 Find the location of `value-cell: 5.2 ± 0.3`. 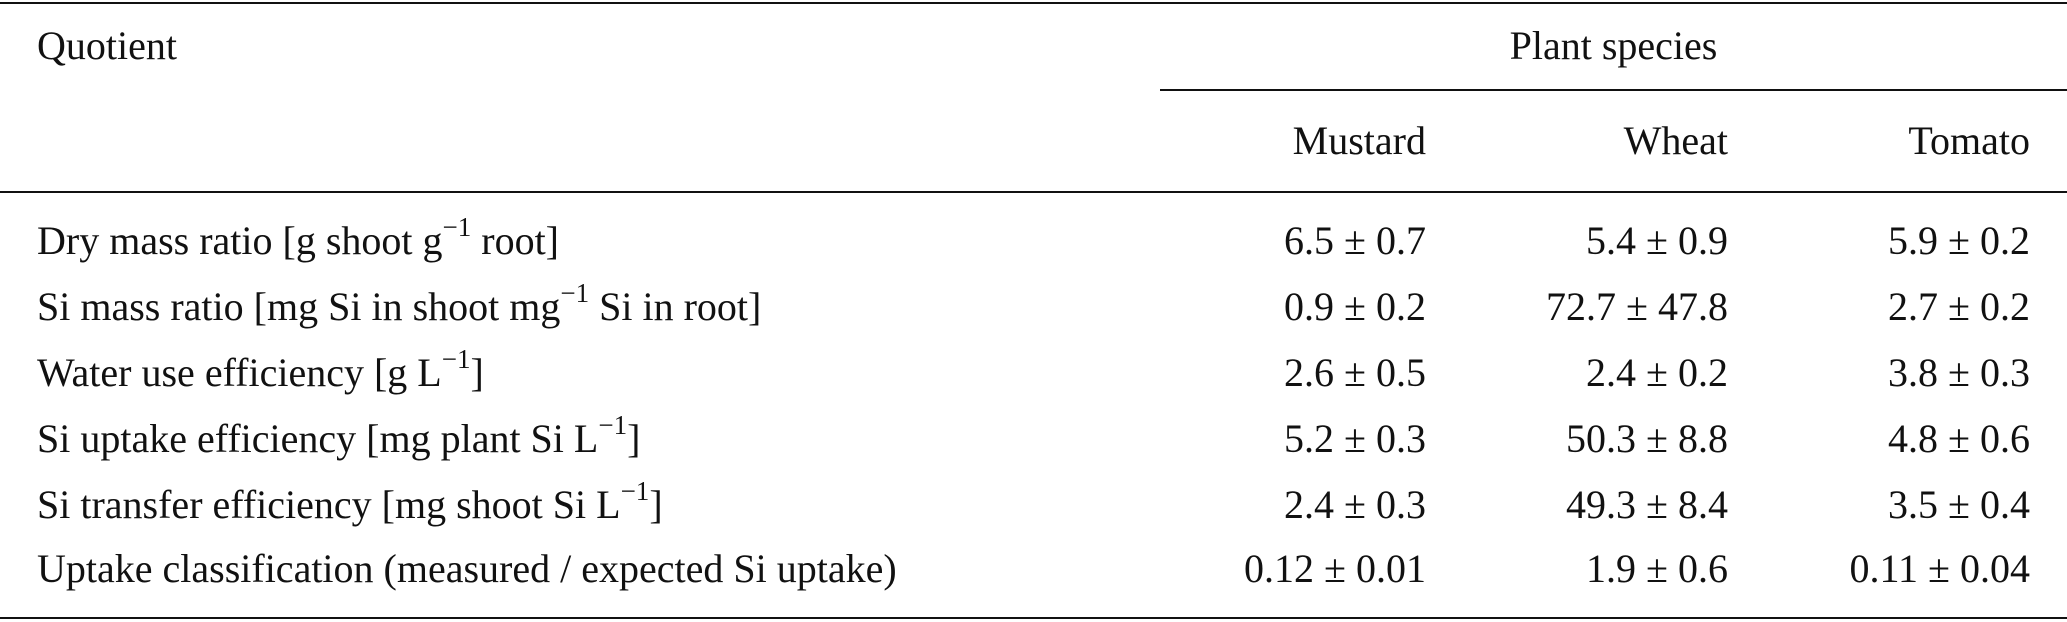

value-cell: 5.2 ± 0.3 is located at coordinates (1355, 438).